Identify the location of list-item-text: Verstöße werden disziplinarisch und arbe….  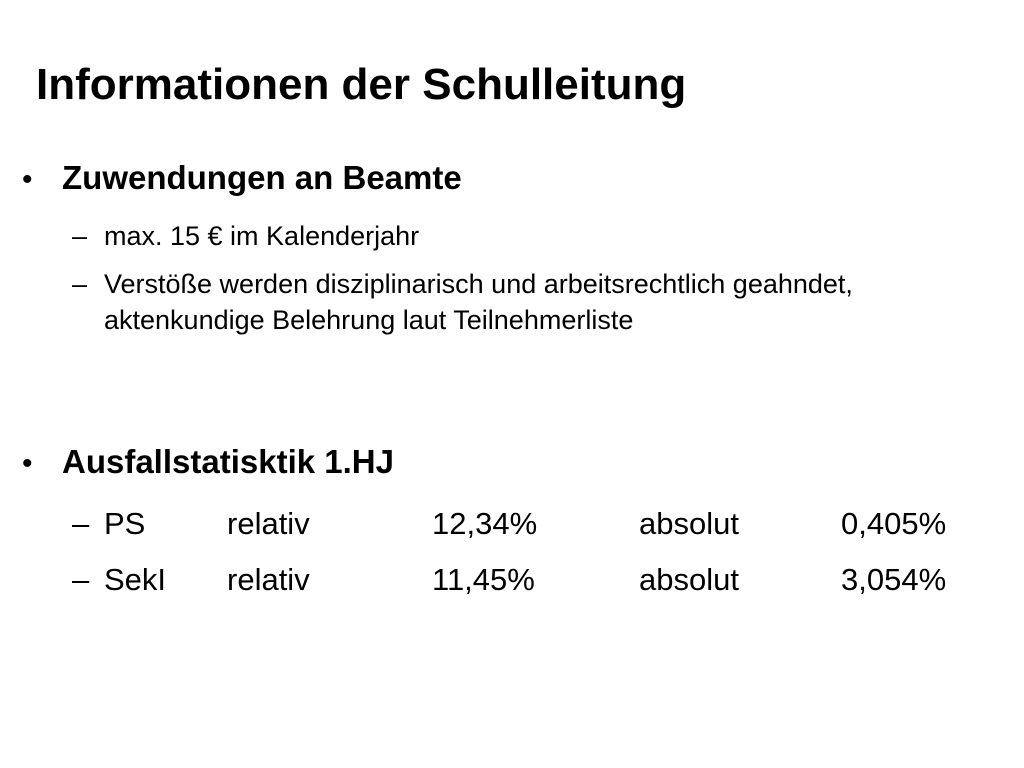
(478, 302).